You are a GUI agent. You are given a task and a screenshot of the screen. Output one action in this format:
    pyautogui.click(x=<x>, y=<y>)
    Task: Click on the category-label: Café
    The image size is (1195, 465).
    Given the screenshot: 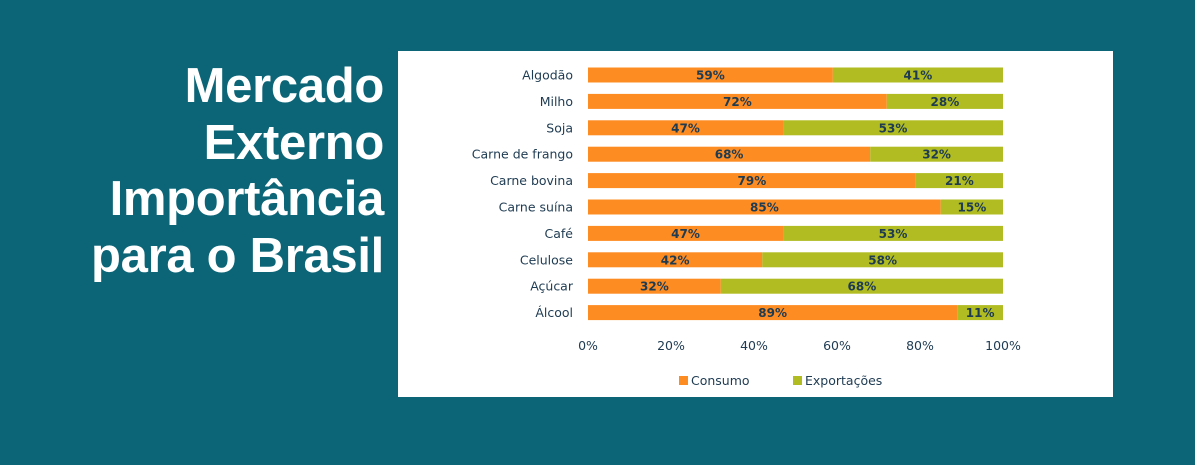 What is the action you would take?
    pyautogui.click(x=559, y=233)
    